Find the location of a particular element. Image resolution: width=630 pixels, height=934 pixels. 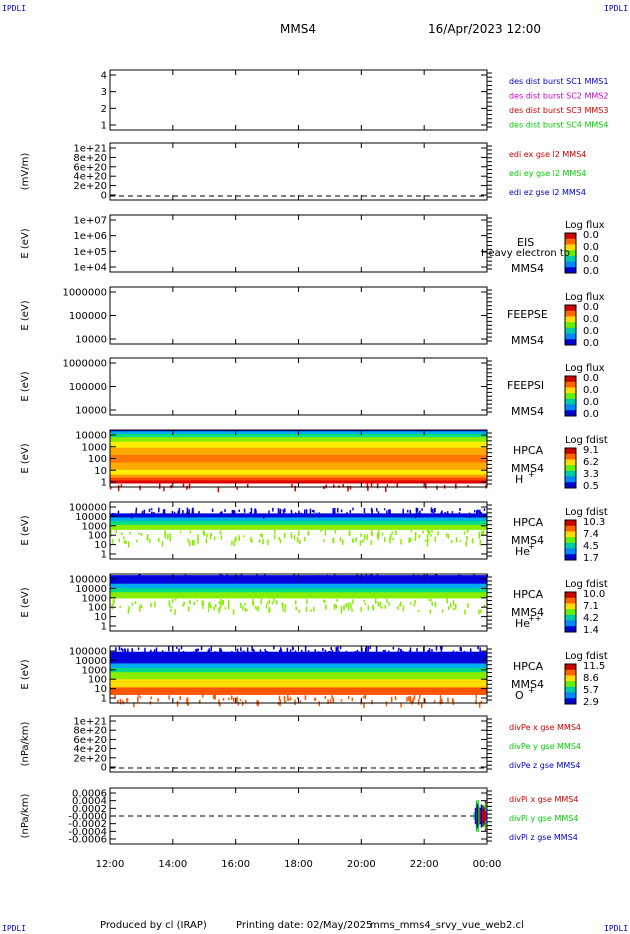

legend-entry: divPi z gse MMS4 is located at coordinates (543, 837).